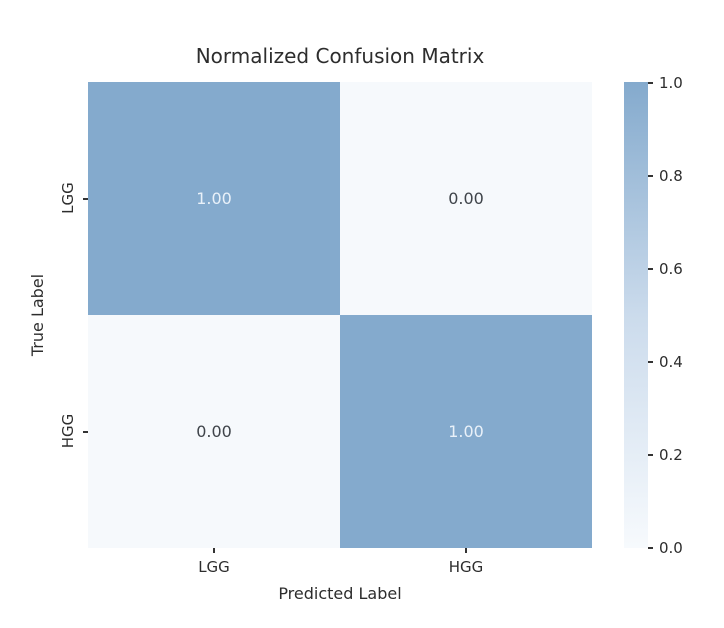  Describe the element at coordinates (650, 83) in the screenshot. I see `colorbar-tick-mark-1.0` at that location.